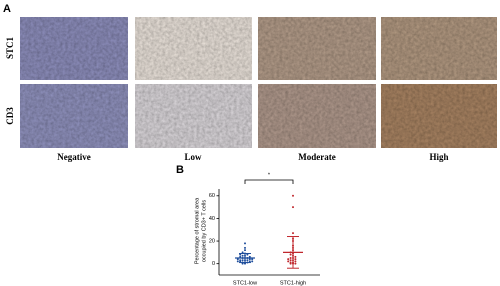 This screenshot has height=286, width=500. Describe the element at coordinates (7, 9) in the screenshot. I see `panel-label: A` at that location.